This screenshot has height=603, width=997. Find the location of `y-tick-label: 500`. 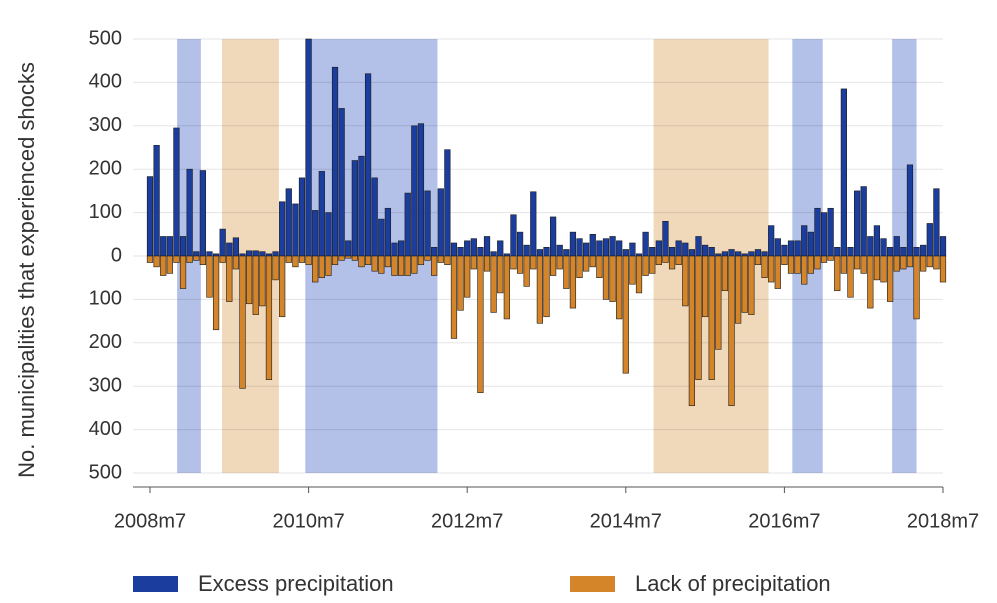

y-tick-label: 500 is located at coordinates (105, 472).